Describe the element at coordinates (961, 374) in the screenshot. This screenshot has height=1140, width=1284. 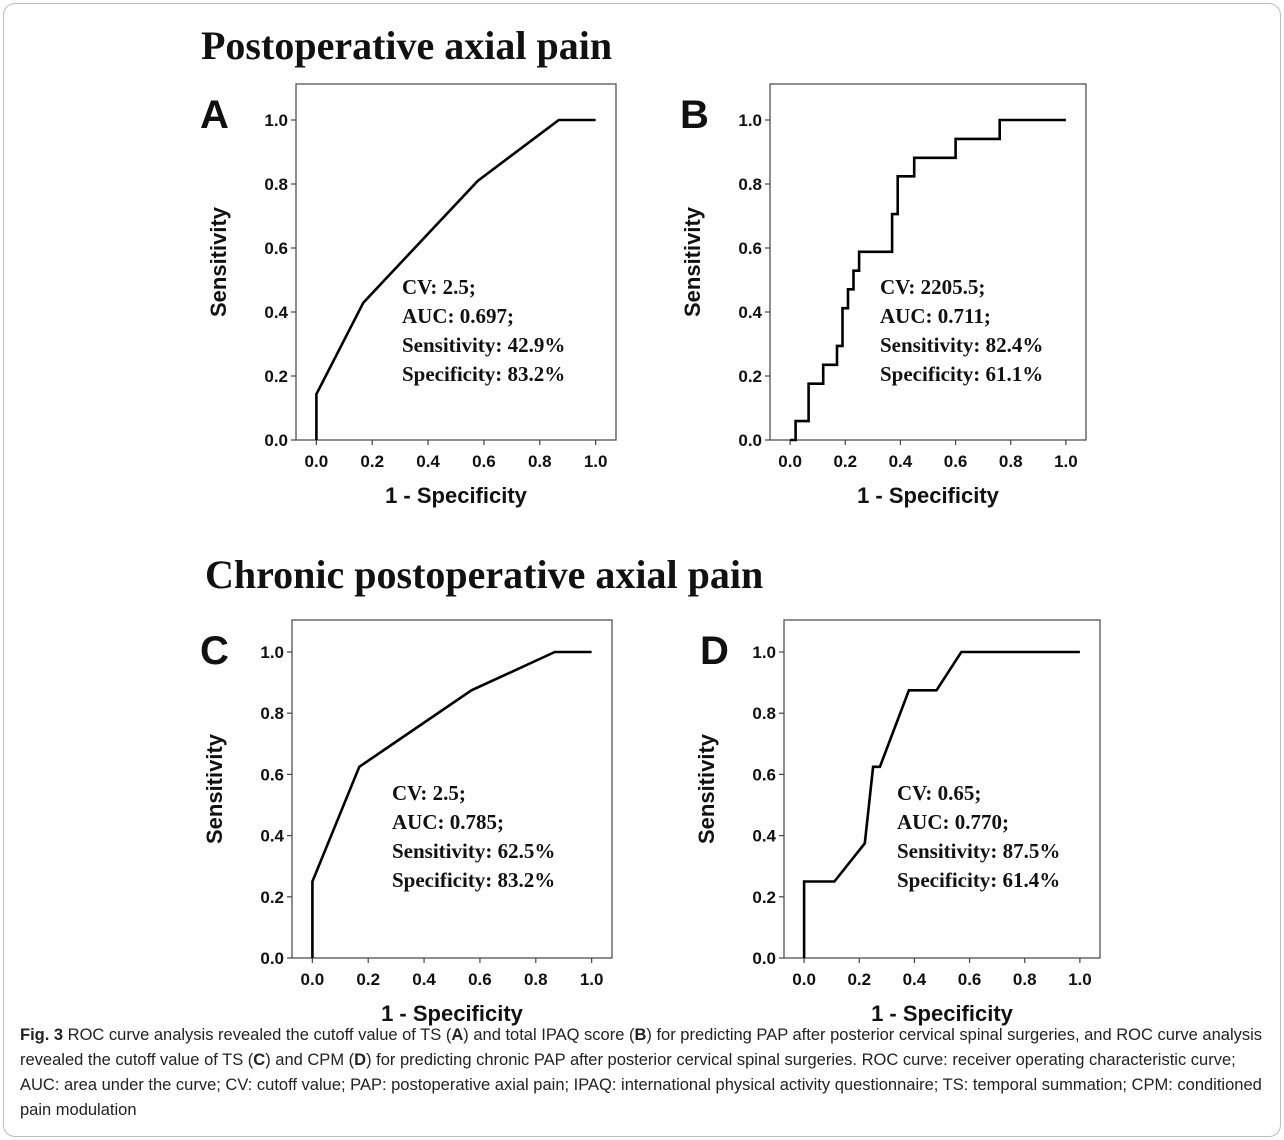
I see `annotation-line: Specificity: 61.1%` at that location.